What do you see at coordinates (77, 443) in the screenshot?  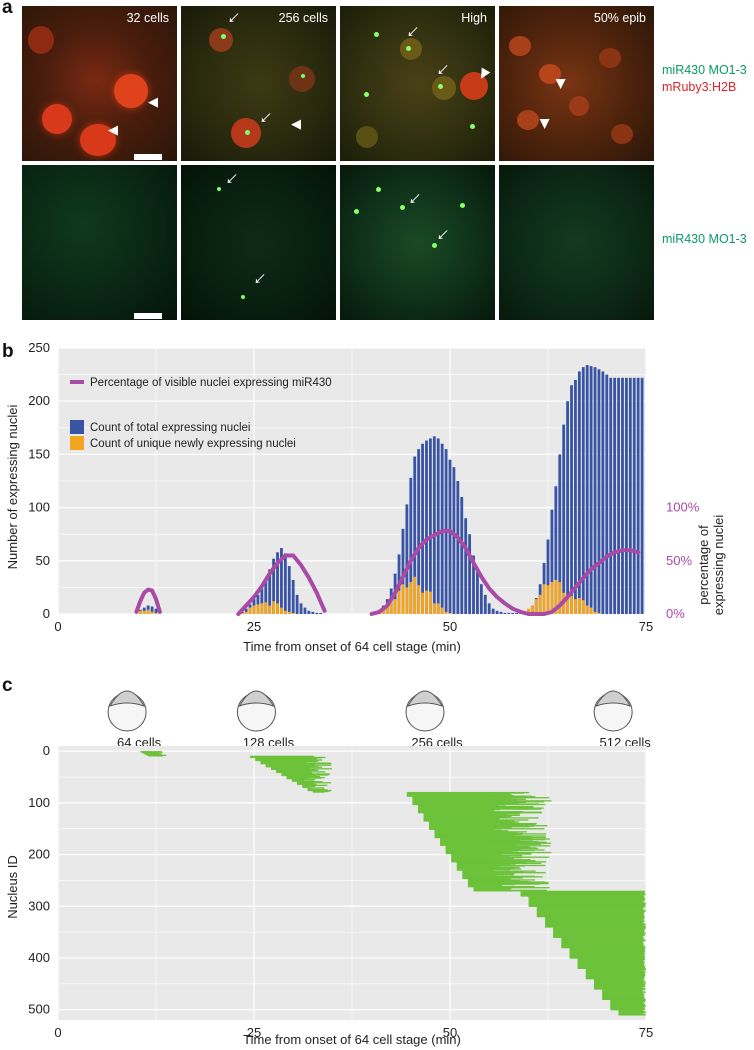 I see `legend-unique-swatch` at bounding box center [77, 443].